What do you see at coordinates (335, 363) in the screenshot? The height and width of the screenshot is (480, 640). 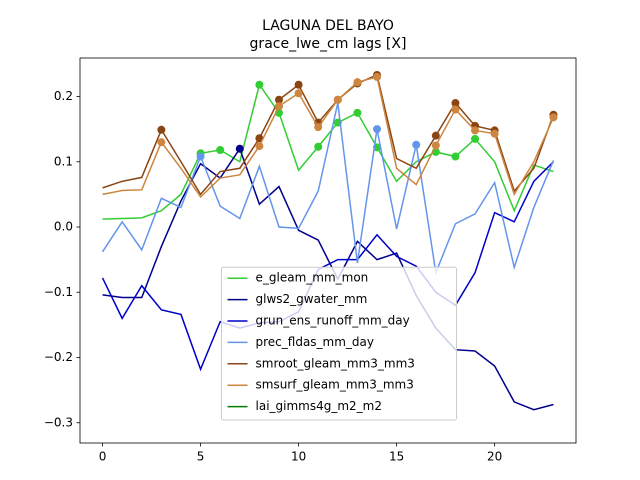 I see `legend-label: smroot_gleam_mm3_mm3` at bounding box center [335, 363].